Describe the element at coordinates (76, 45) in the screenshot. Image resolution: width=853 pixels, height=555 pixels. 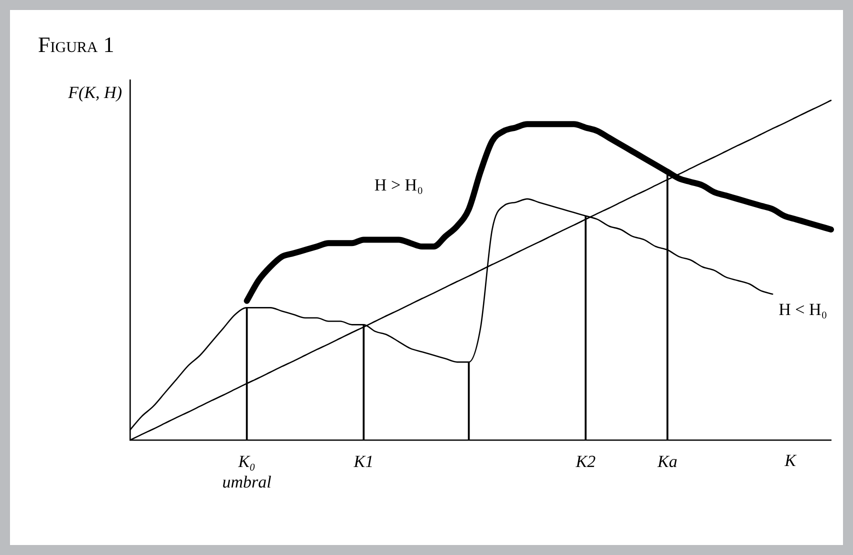
I see `chart-title: Figura 1` at that location.